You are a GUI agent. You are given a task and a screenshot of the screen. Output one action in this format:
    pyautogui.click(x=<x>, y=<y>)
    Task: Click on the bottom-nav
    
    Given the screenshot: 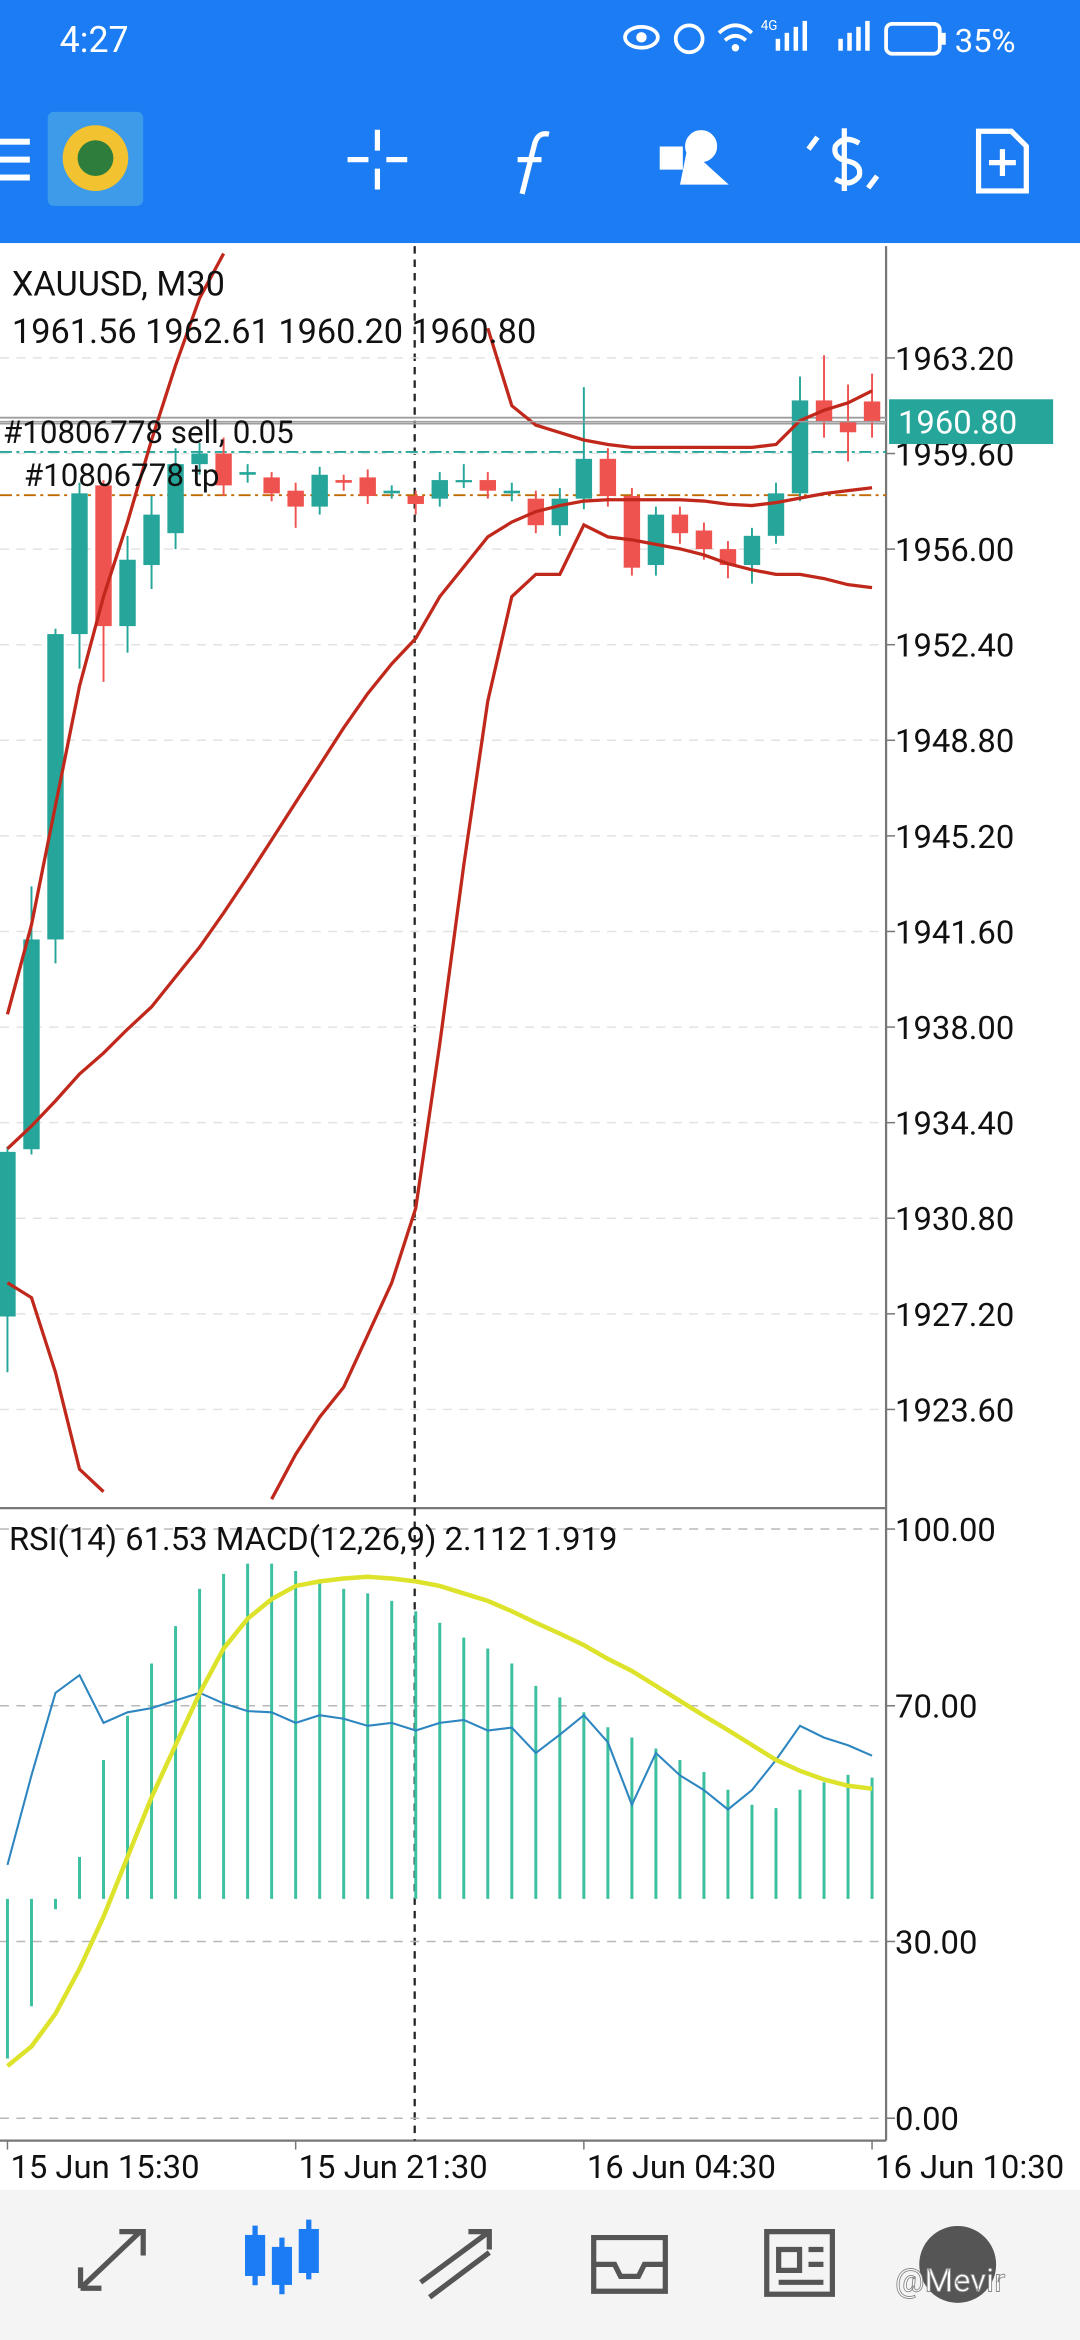 What is the action you would take?
    pyautogui.click(x=540, y=2264)
    